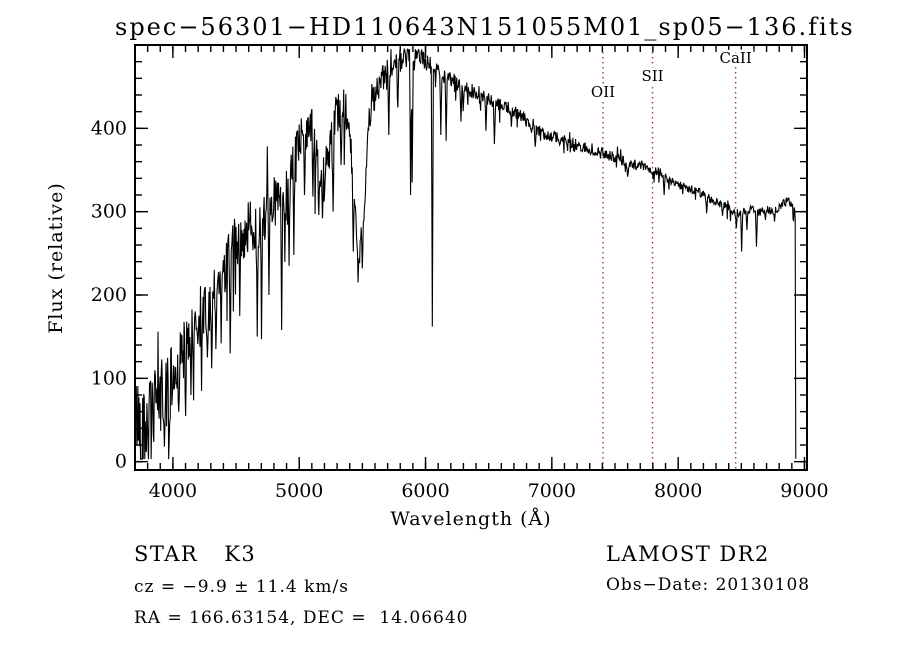 The height and width of the screenshot is (650, 900). I want to click on y-axis-label: Flux (relative), so click(56, 258).